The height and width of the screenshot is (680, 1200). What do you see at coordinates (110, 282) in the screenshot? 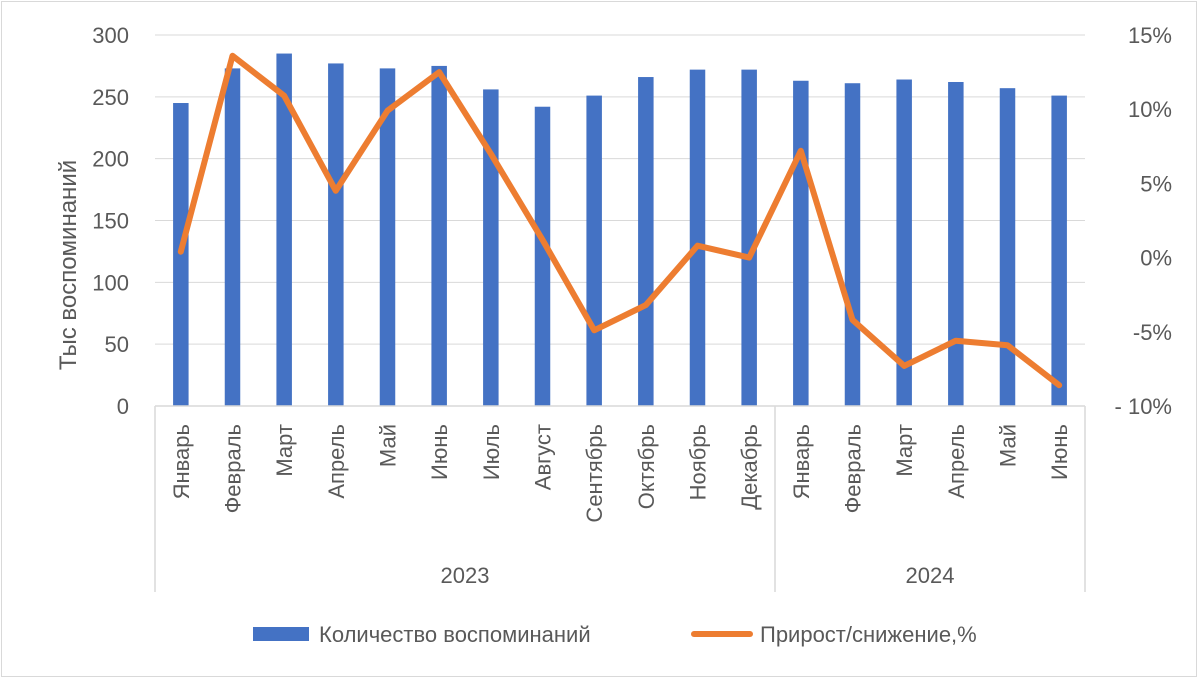
I see `y-left-tick-label: 100` at bounding box center [110, 282].